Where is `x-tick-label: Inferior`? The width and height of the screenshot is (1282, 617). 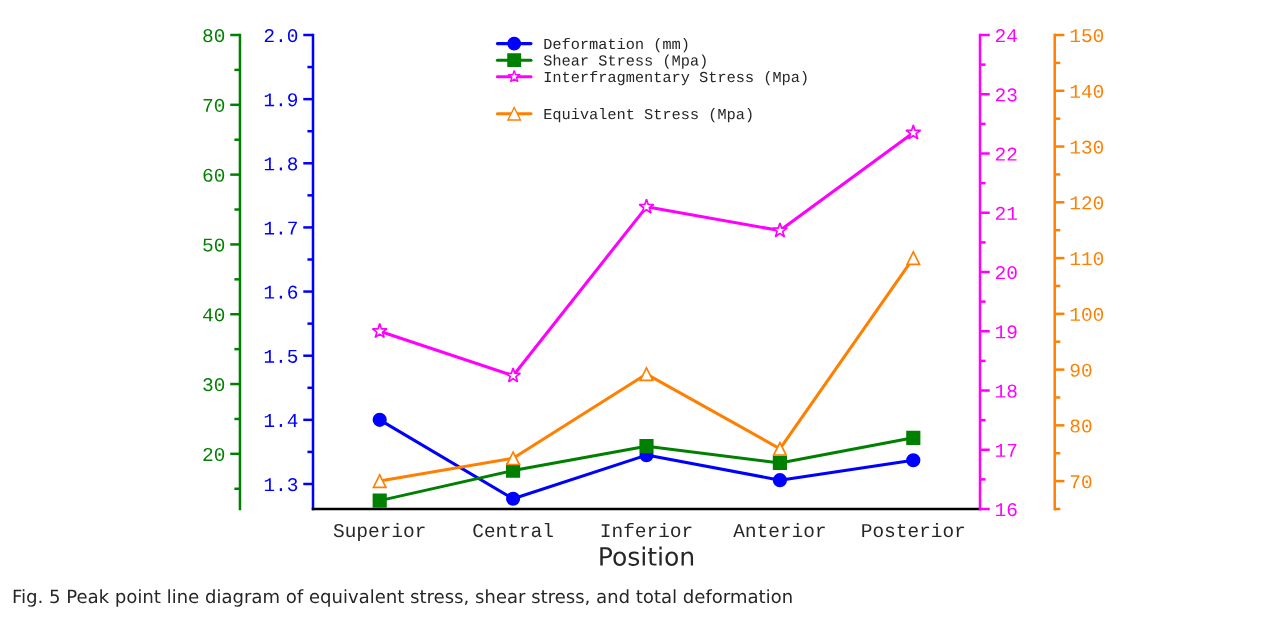
x-tick-label: Inferior is located at coordinates (646, 530).